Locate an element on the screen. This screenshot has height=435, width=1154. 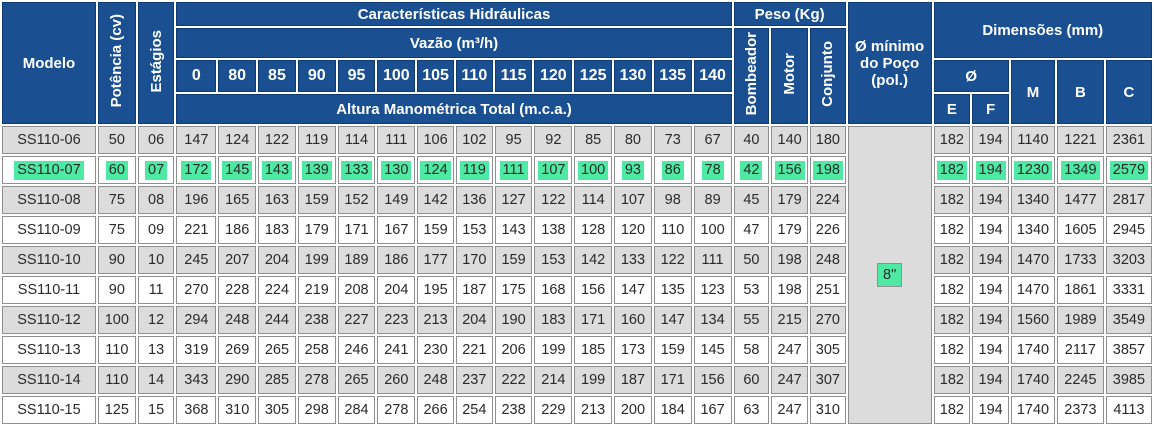
header-estagios: Estágios is located at coordinates (156, 63).